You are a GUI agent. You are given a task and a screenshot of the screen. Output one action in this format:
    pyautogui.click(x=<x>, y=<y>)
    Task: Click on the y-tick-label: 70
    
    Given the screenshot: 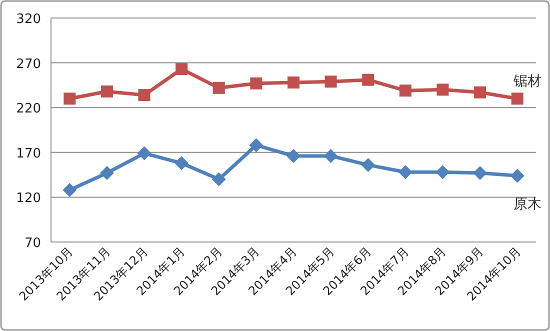 What is the action you would take?
    pyautogui.click(x=32, y=243)
    